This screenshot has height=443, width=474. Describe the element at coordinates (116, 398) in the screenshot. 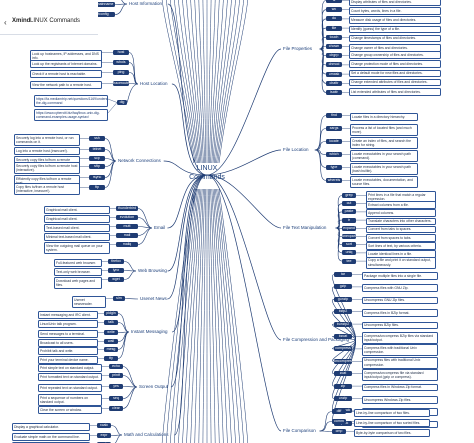

I see `command-chip: seq` at that location.